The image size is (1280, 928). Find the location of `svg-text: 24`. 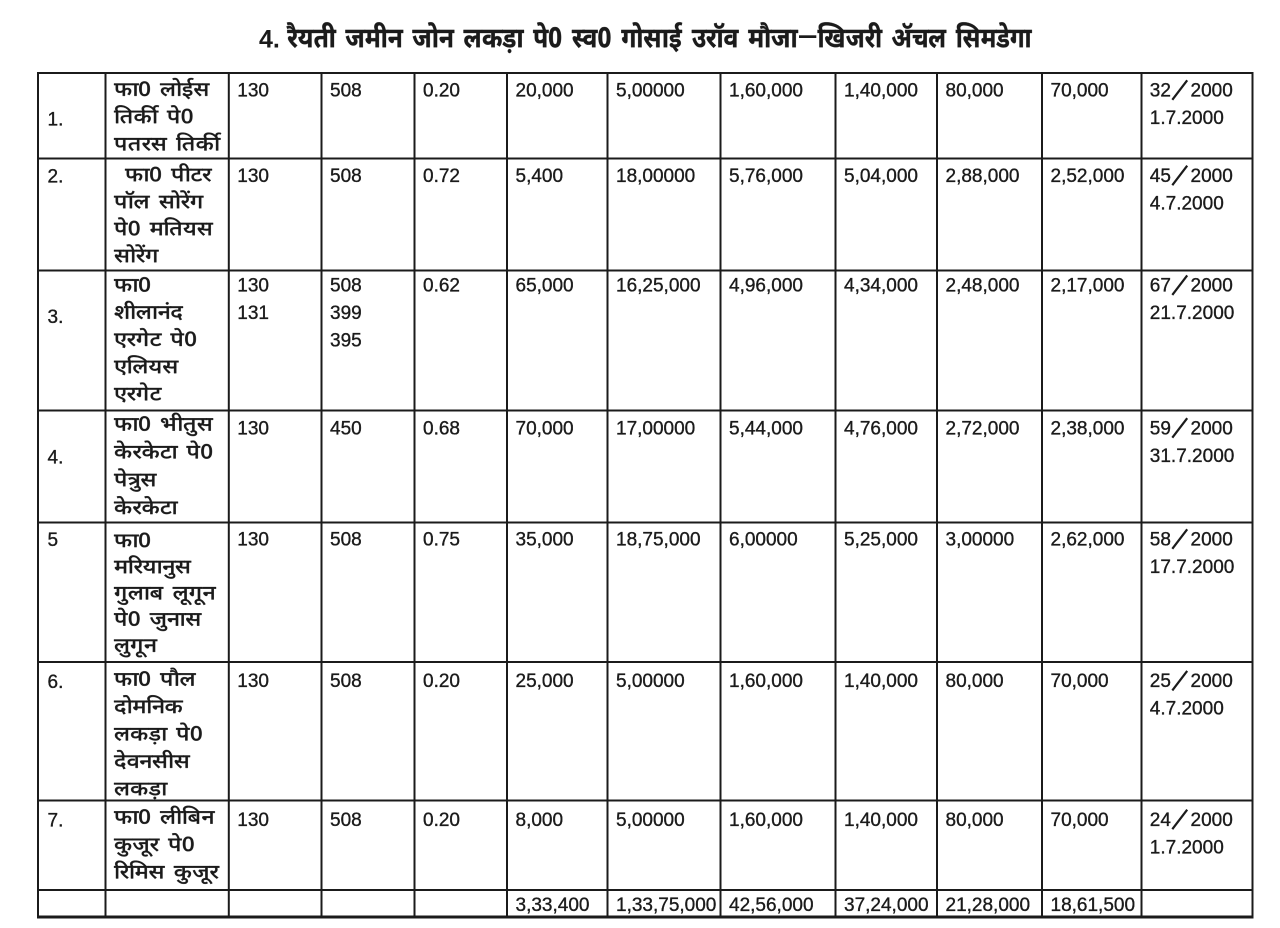

svg-text: 24 is located at coordinates (1161, 820).